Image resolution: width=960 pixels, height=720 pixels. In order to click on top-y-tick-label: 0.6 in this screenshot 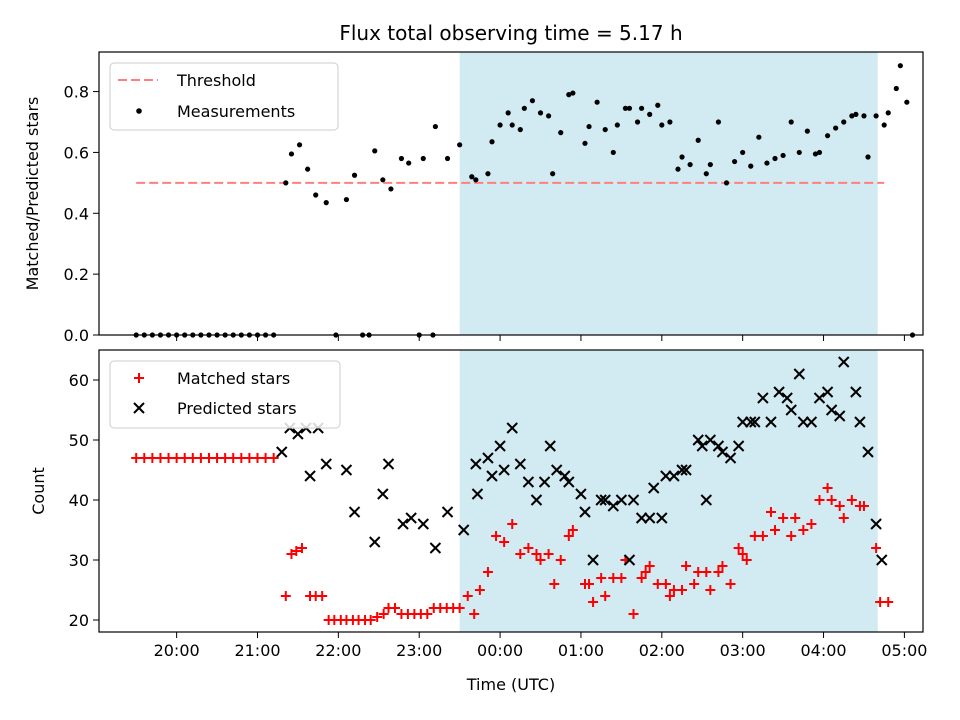, I will do `click(76, 152)`.